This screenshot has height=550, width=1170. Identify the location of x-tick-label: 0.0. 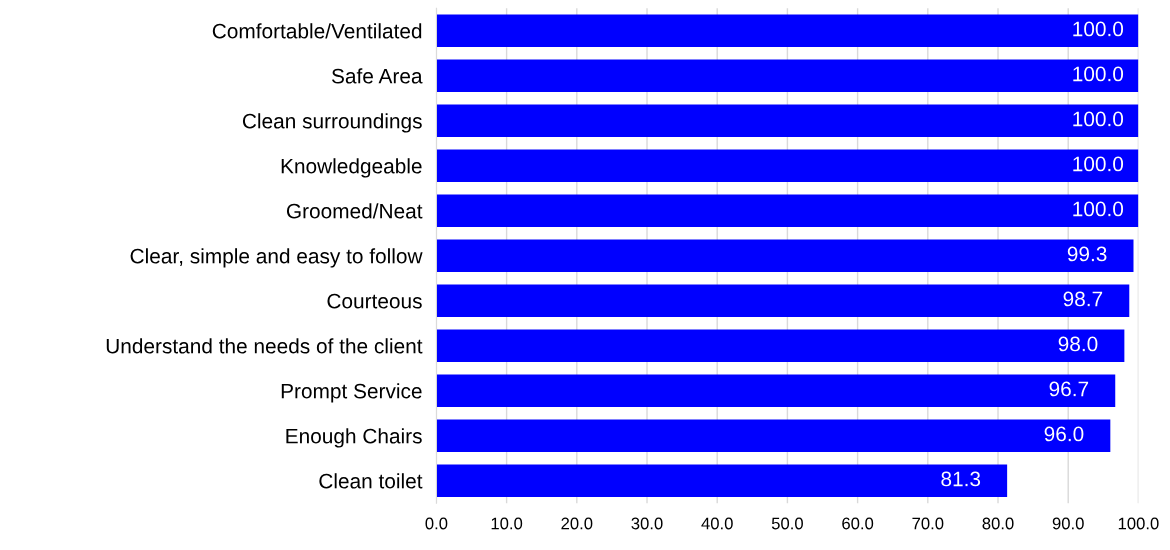
(436, 523).